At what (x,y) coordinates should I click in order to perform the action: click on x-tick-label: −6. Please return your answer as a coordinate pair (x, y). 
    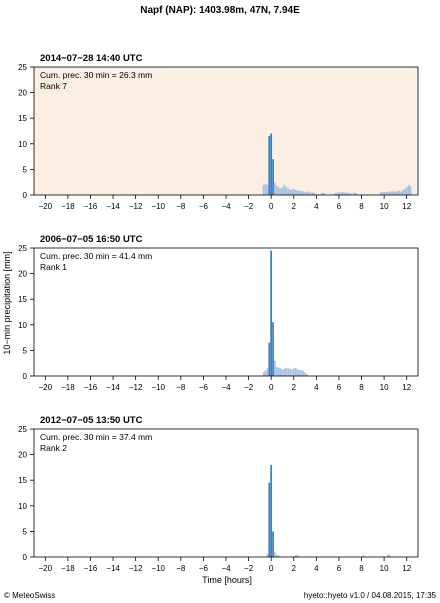
    Looking at the image, I should click on (204, 206).